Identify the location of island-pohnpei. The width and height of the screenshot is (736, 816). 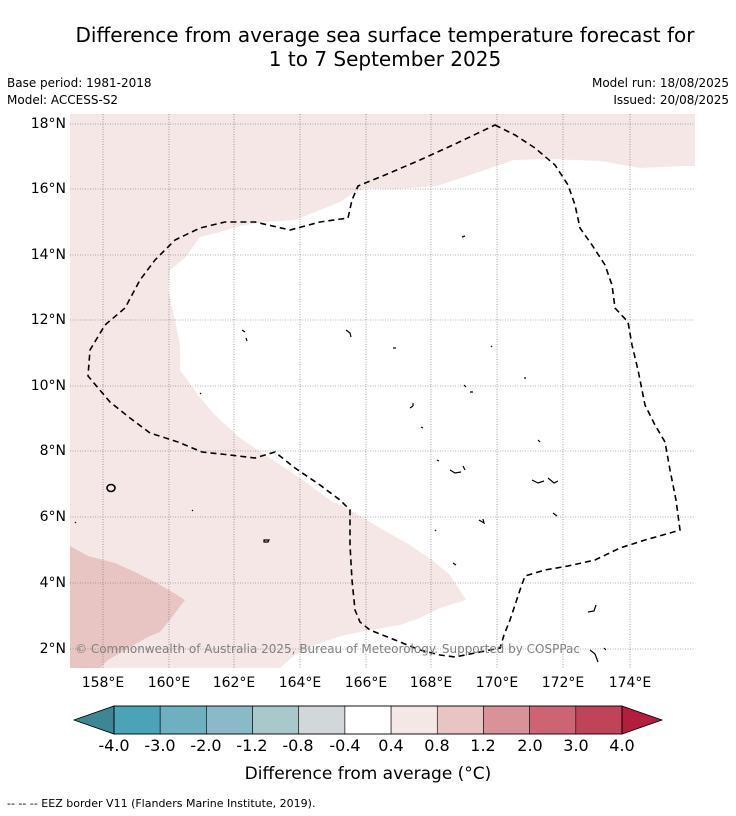
(111, 488).